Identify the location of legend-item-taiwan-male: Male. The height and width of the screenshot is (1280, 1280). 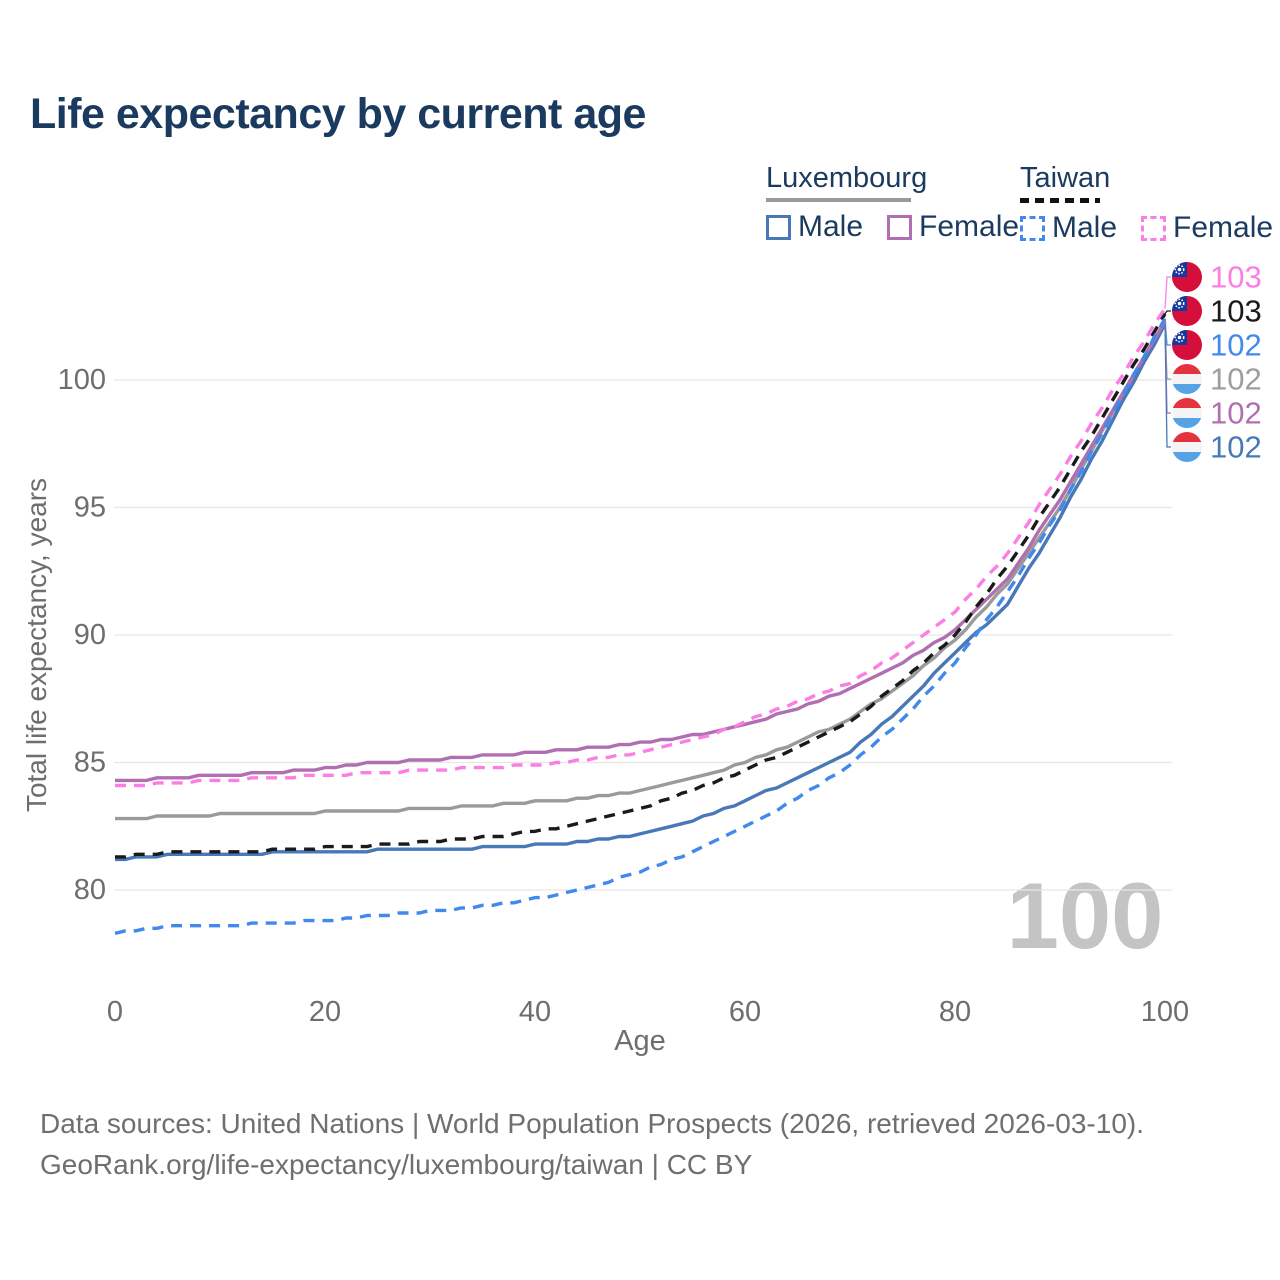
(1068, 228).